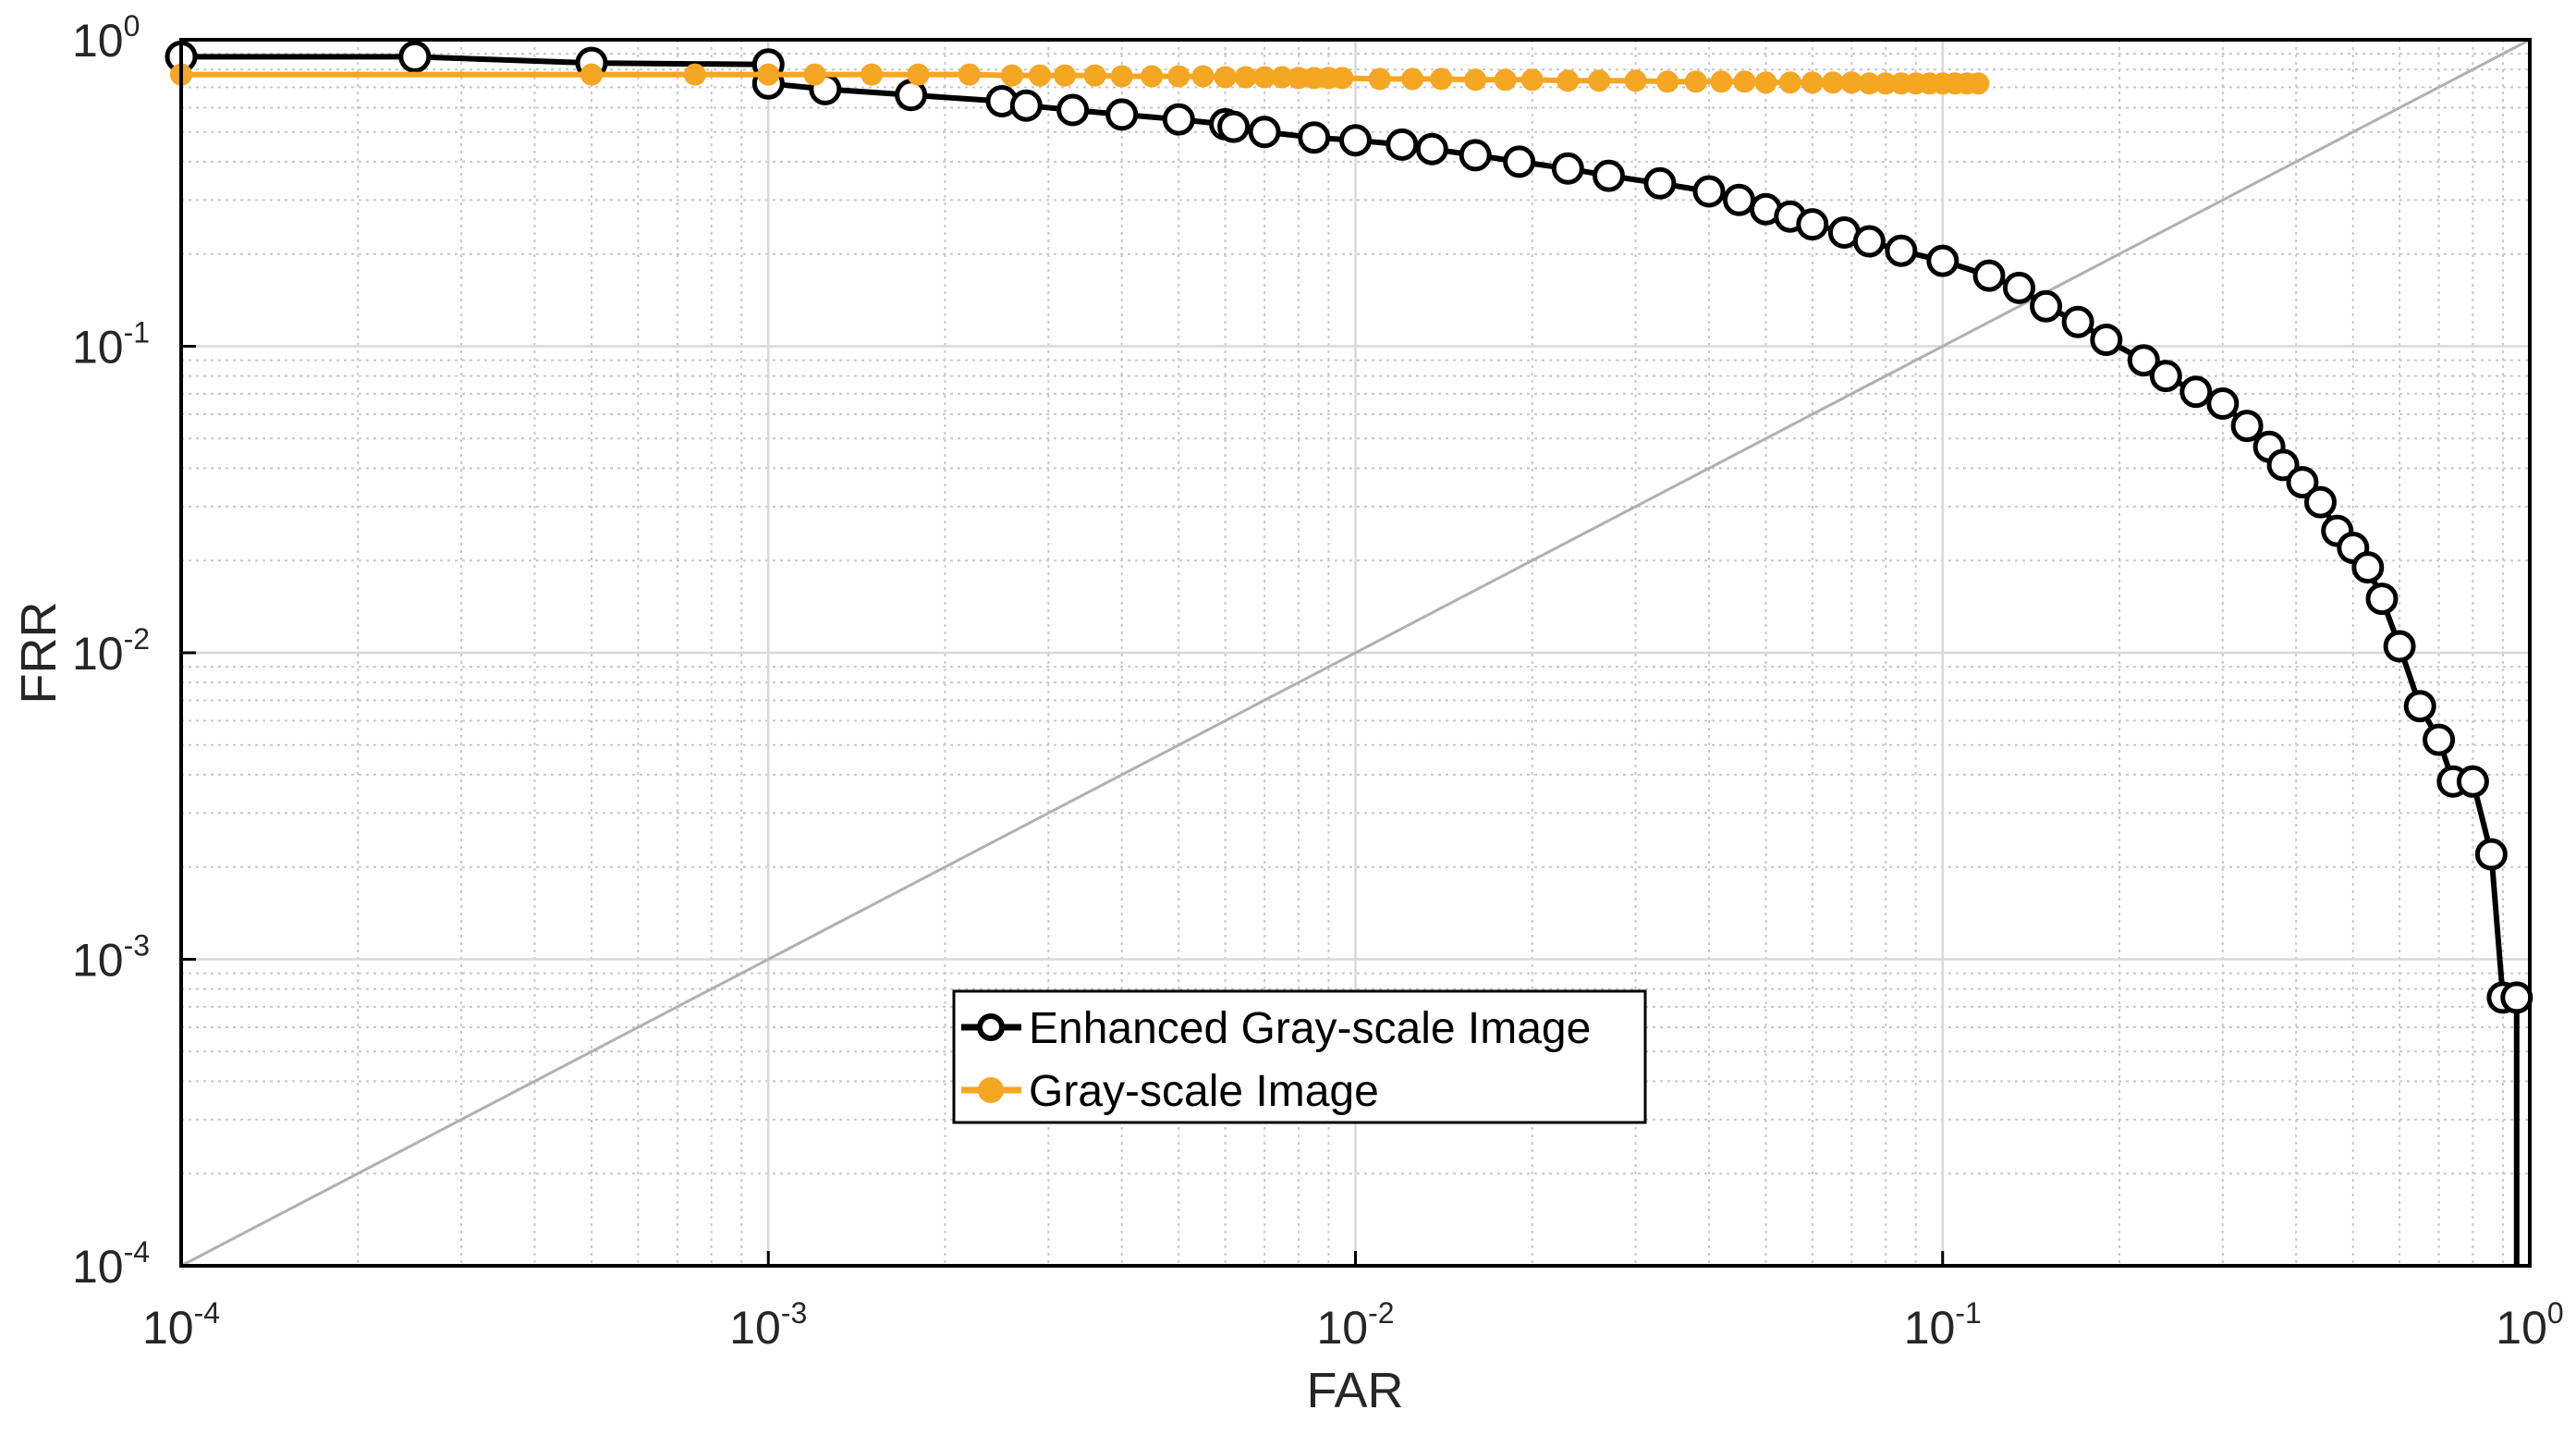  What do you see at coordinates (1204, 1091) in the screenshot?
I see `legend-label-gray: Gray-scale Image` at bounding box center [1204, 1091].